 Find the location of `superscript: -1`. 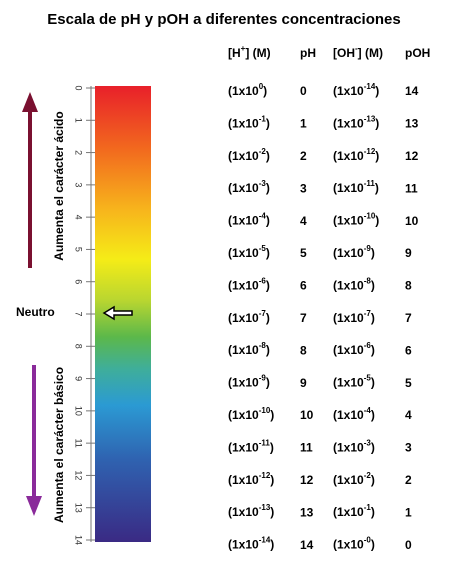

superscript: -1 is located at coordinates (368, 507).